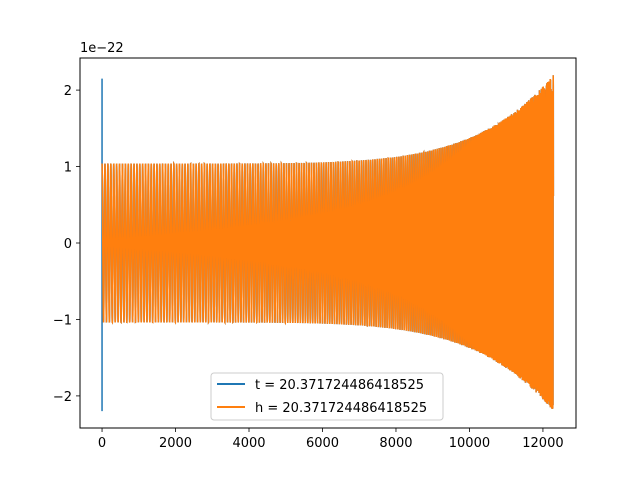 The width and height of the screenshot is (640, 480). I want to click on x-tick-label: 10000, so click(469, 443).